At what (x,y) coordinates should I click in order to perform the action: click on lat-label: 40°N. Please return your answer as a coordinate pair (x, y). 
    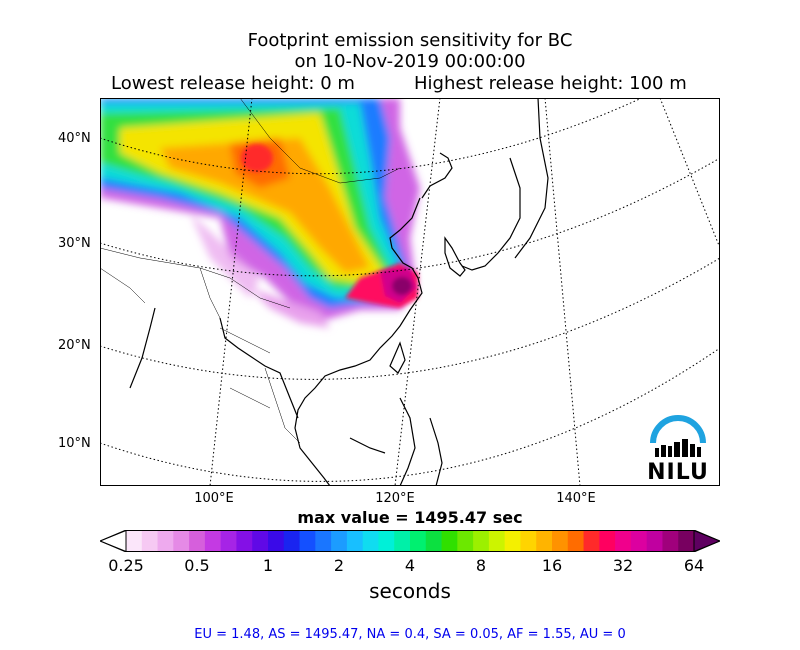
    Looking at the image, I should click on (74, 138).